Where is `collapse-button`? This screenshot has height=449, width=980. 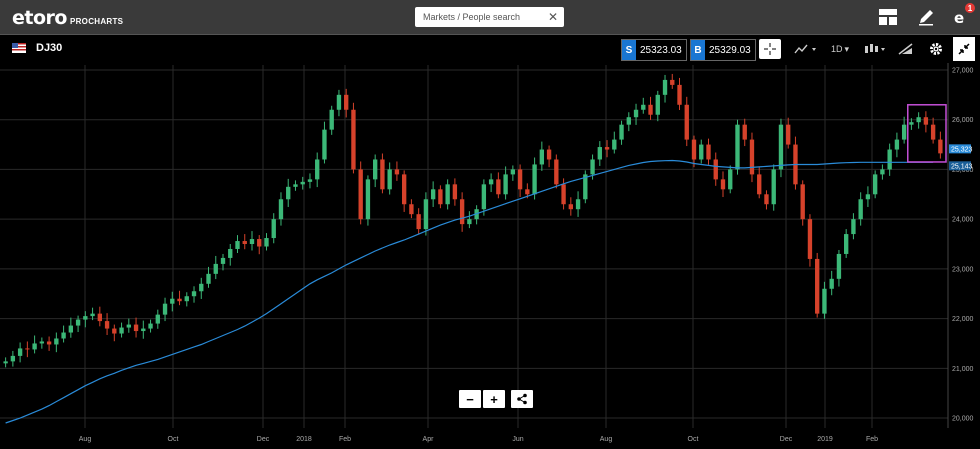 collapse-button is located at coordinates (964, 49).